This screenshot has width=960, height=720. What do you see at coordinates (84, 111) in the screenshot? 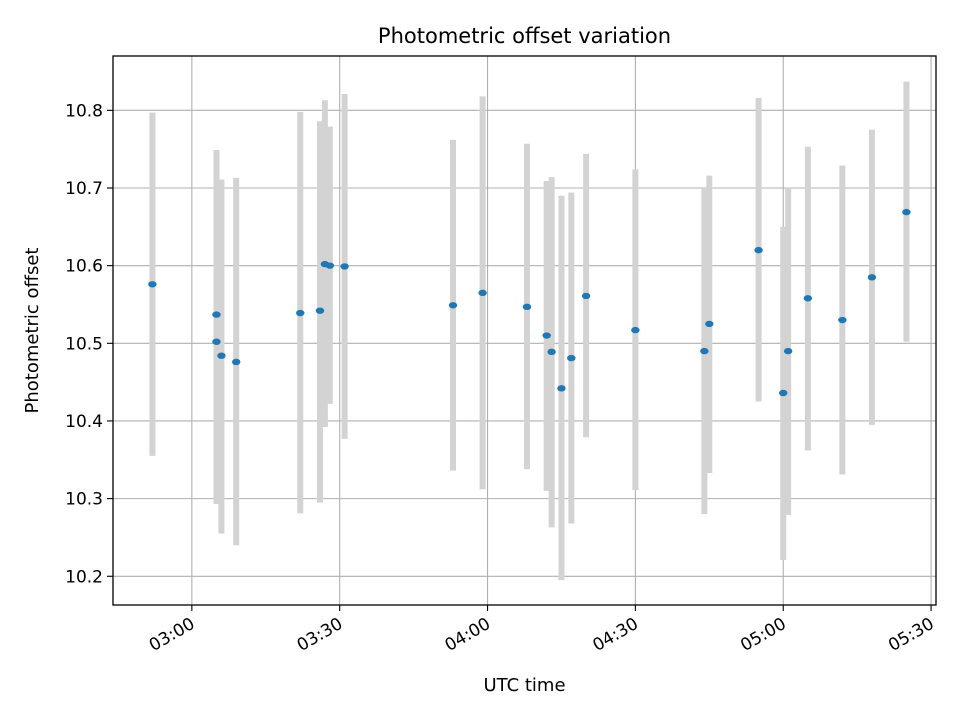
I see `y-tick-label: 10.8` at bounding box center [84, 111].